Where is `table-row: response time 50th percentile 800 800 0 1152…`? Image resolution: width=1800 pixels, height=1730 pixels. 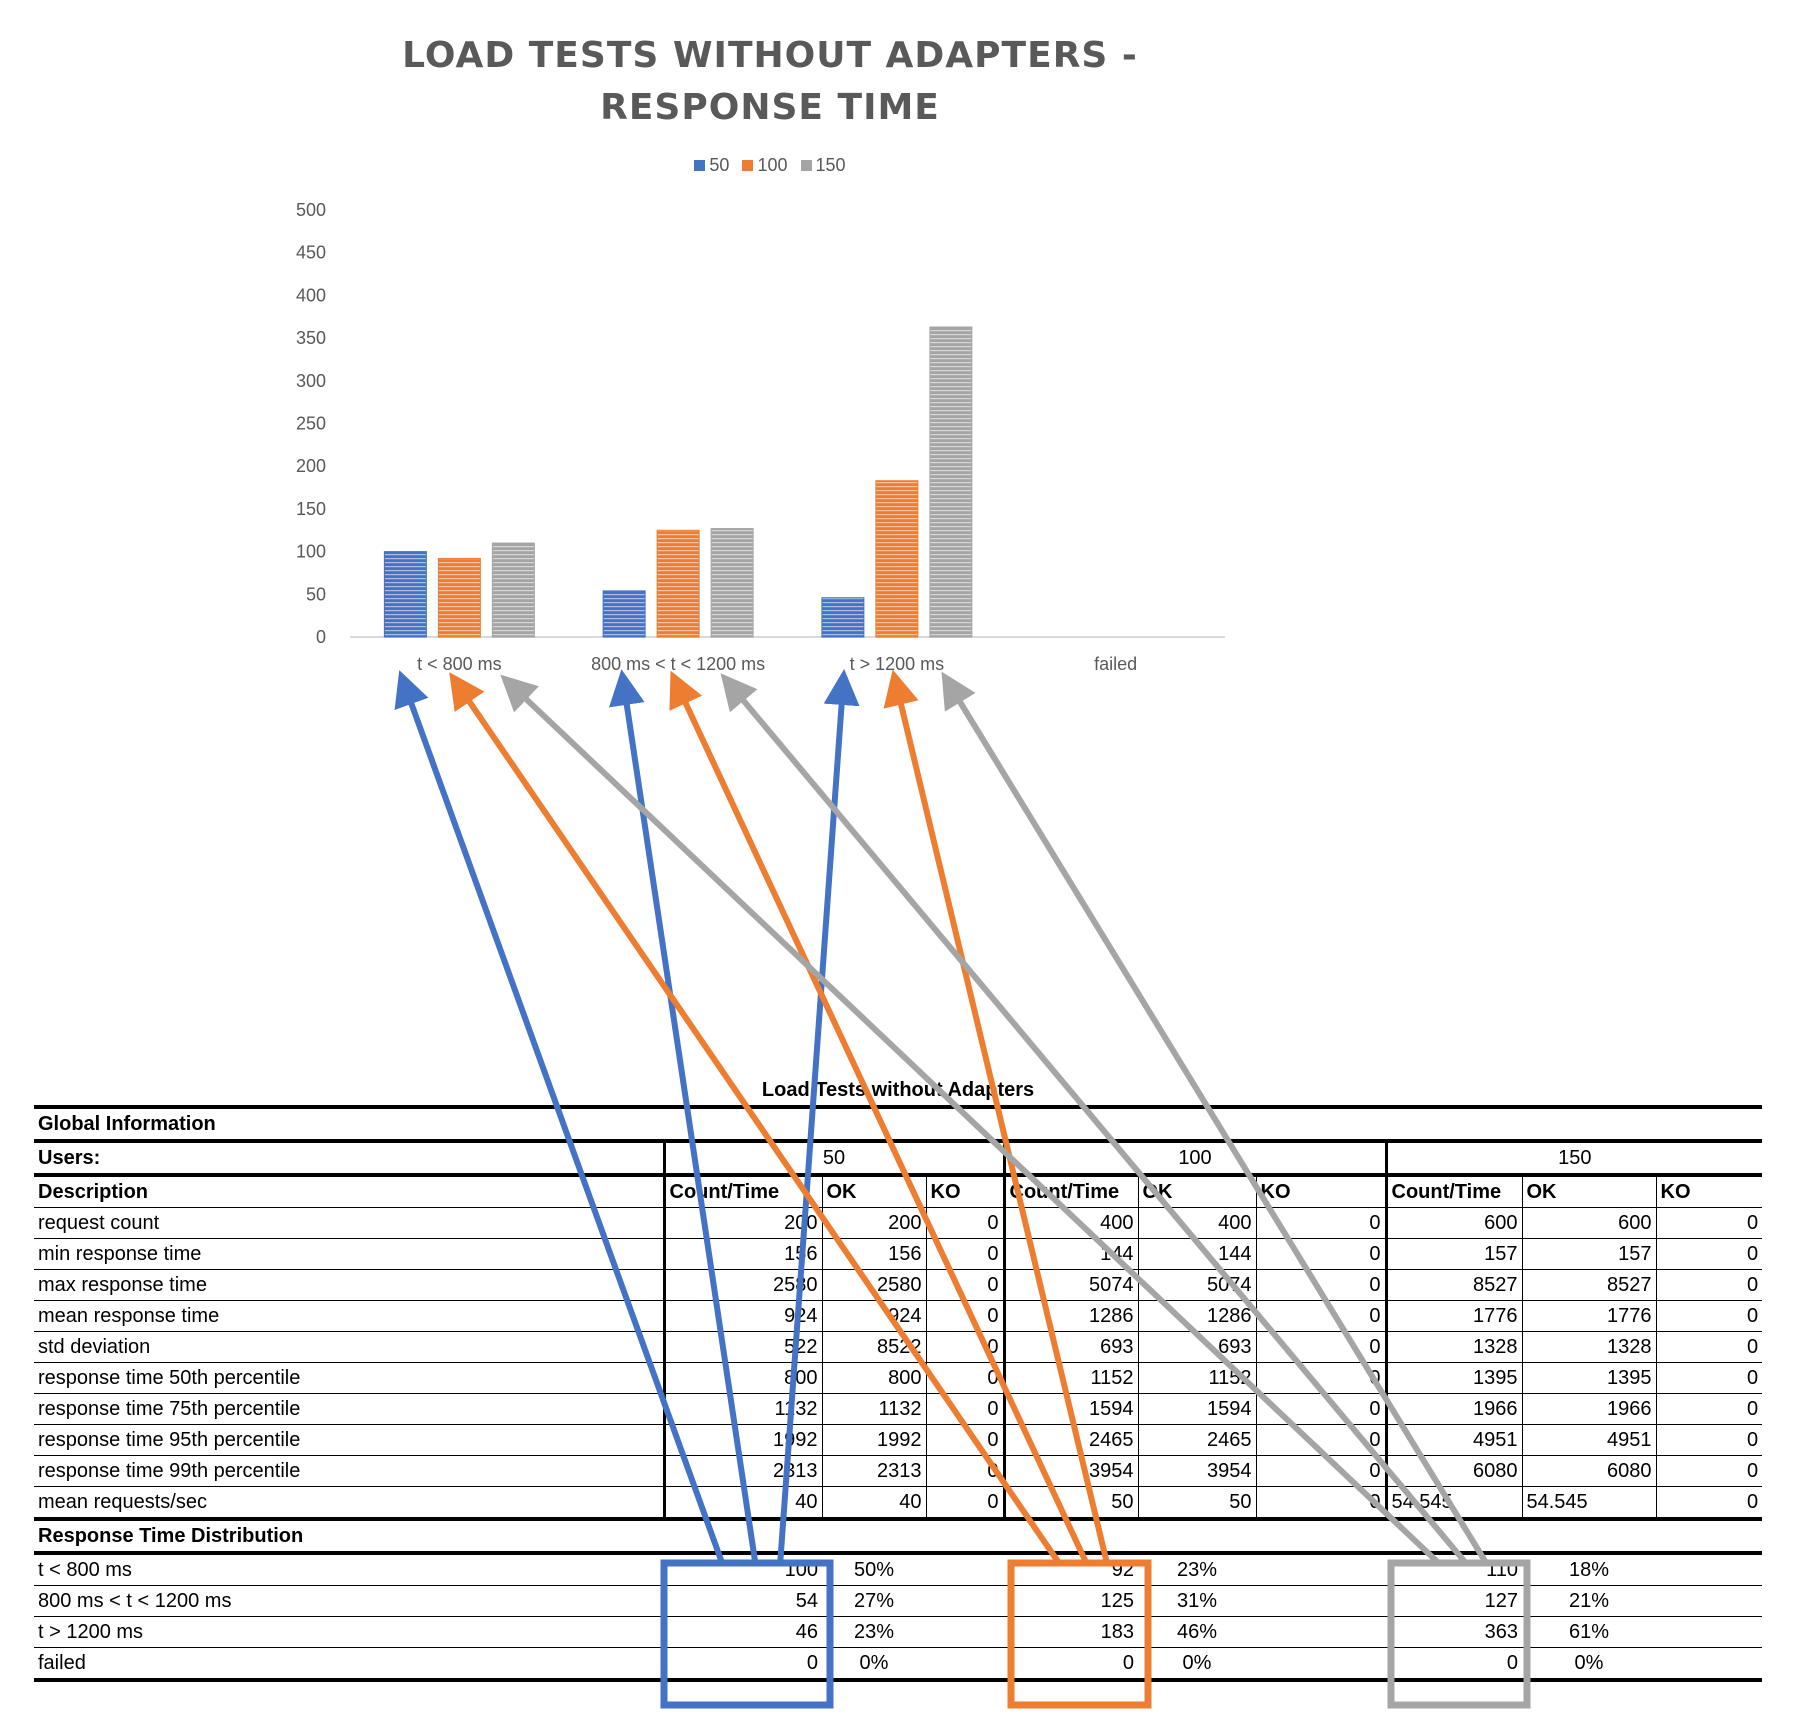 table-row: response time 50th percentile 800 800 0 1152… is located at coordinates (898, 1378).